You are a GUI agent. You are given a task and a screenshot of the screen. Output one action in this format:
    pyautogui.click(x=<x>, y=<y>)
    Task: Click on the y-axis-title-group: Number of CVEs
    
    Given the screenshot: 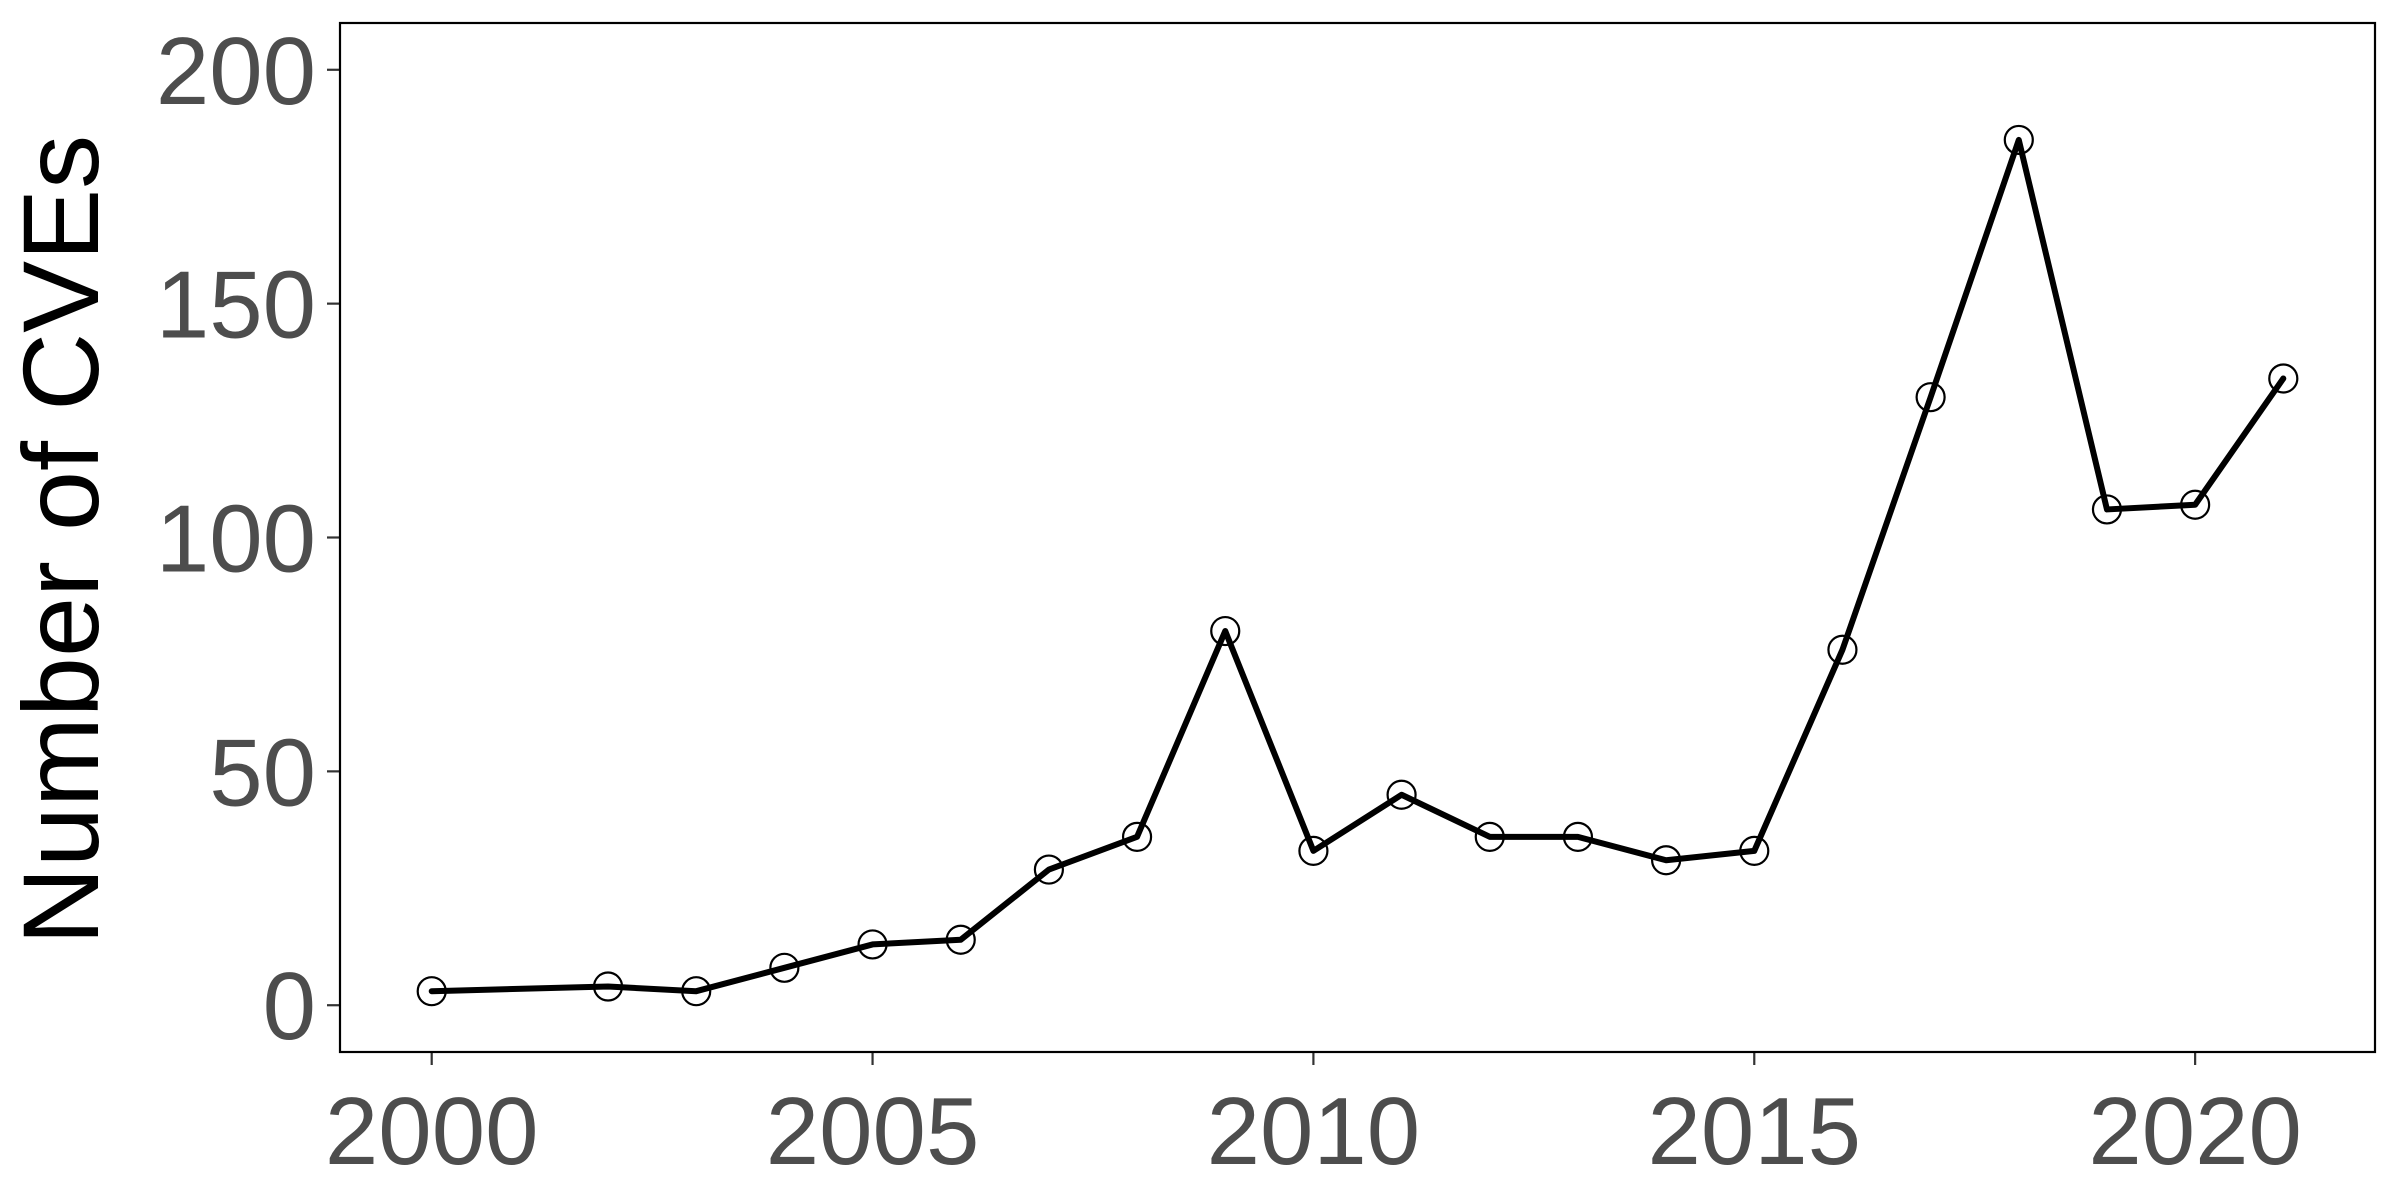 What is the action you would take?
    pyautogui.click(x=60, y=540)
    